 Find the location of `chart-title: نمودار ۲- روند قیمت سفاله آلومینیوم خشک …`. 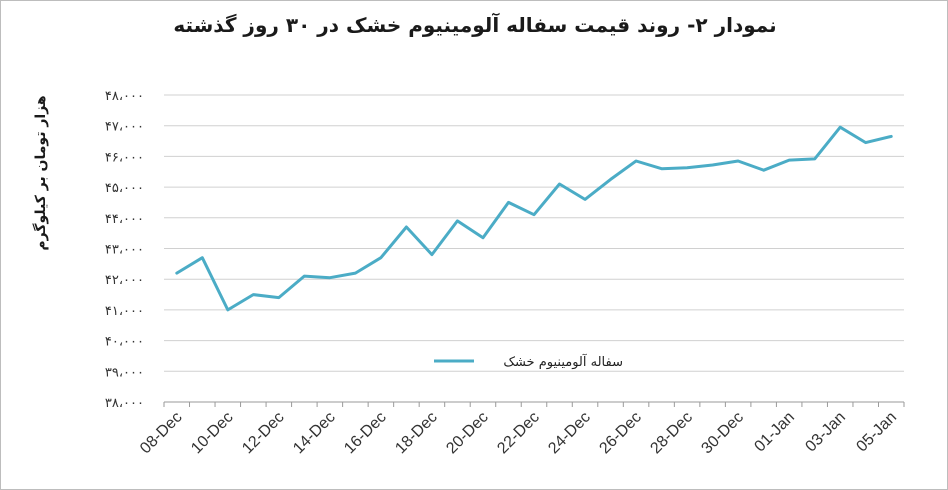

chart-title: نمودار ۲- روند قیمت سفاله آلومینیوم خشک … is located at coordinates (475, 25).